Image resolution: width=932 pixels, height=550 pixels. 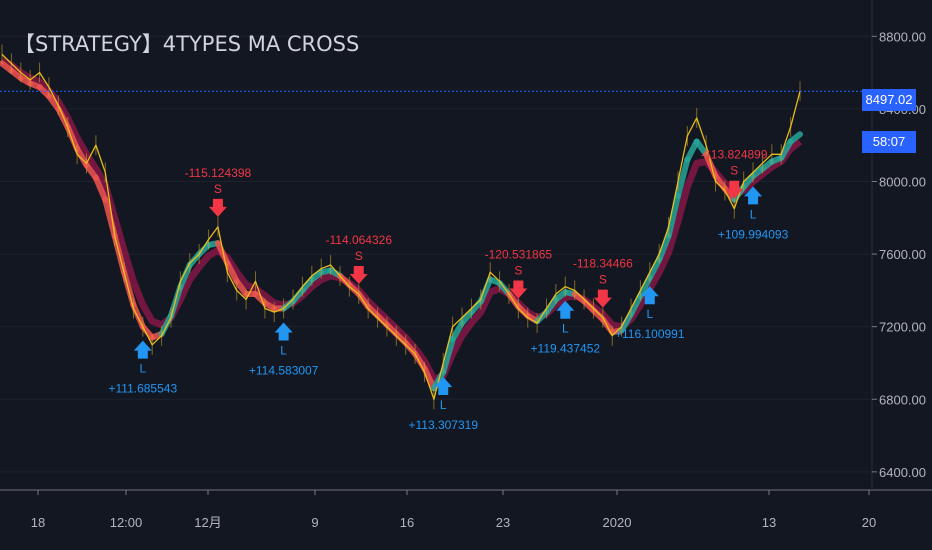 What do you see at coordinates (650, 334) in the screenshot?
I see `trade-profit-label: +116.100991` at bounding box center [650, 334].